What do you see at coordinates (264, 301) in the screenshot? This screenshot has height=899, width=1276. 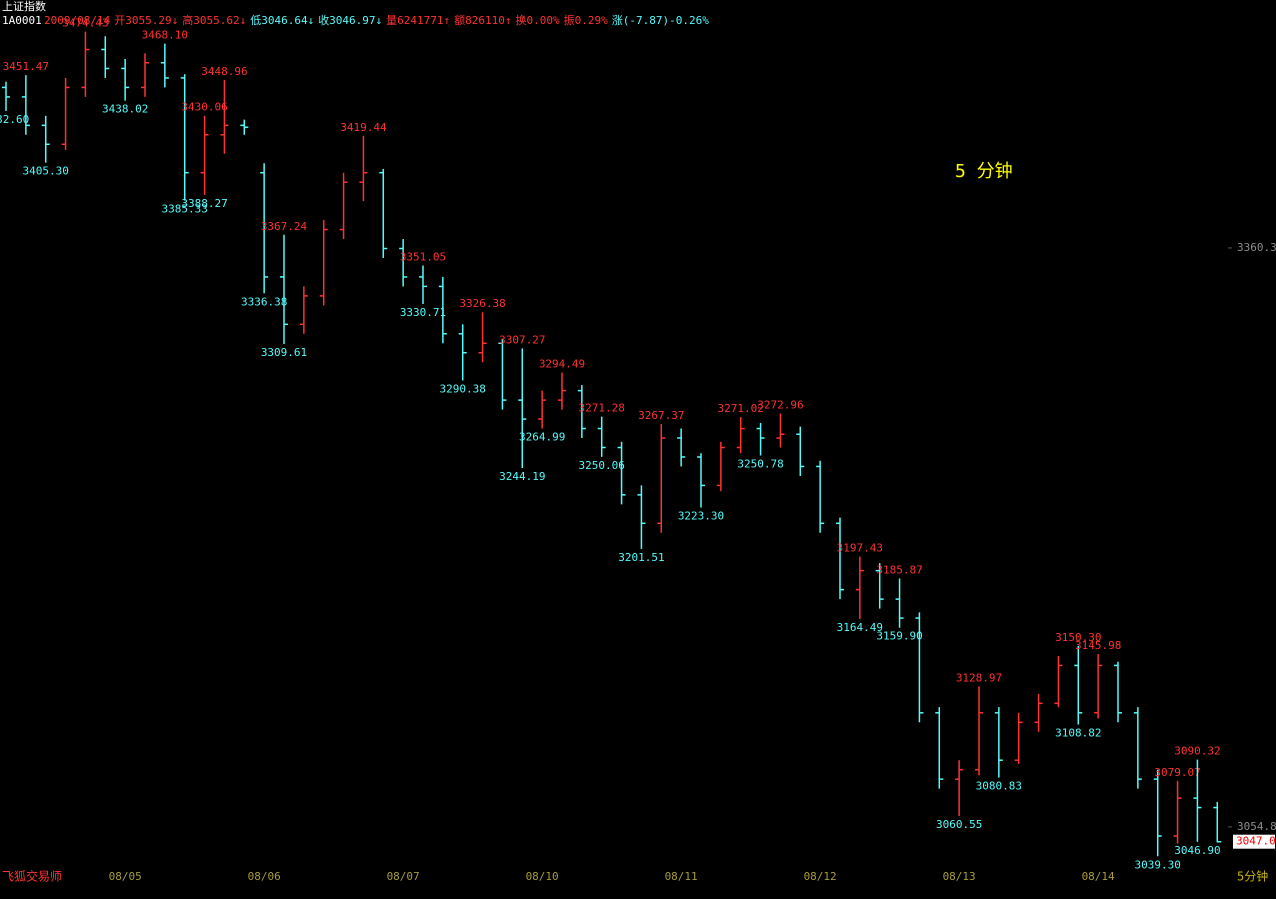 I see `low-label: 3336.38` at bounding box center [264, 301].